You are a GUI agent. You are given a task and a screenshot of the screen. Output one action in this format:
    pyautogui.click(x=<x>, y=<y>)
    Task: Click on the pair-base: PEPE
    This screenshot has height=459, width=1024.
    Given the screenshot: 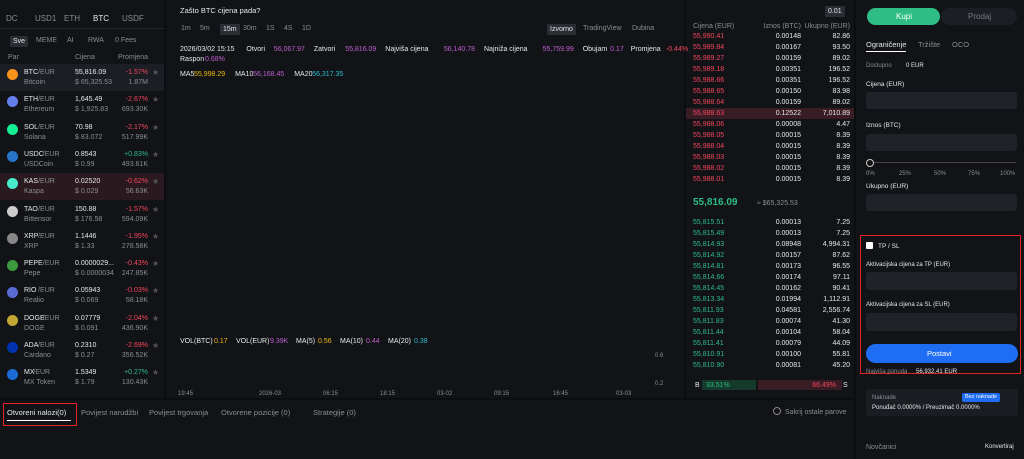 What is the action you would take?
    pyautogui.click(x=33, y=264)
    